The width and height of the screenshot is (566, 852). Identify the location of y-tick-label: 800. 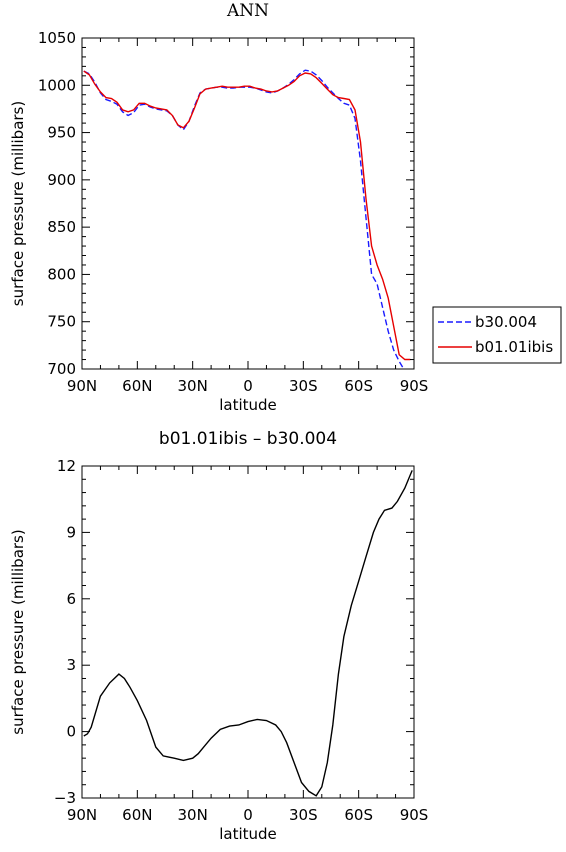
(61, 274).